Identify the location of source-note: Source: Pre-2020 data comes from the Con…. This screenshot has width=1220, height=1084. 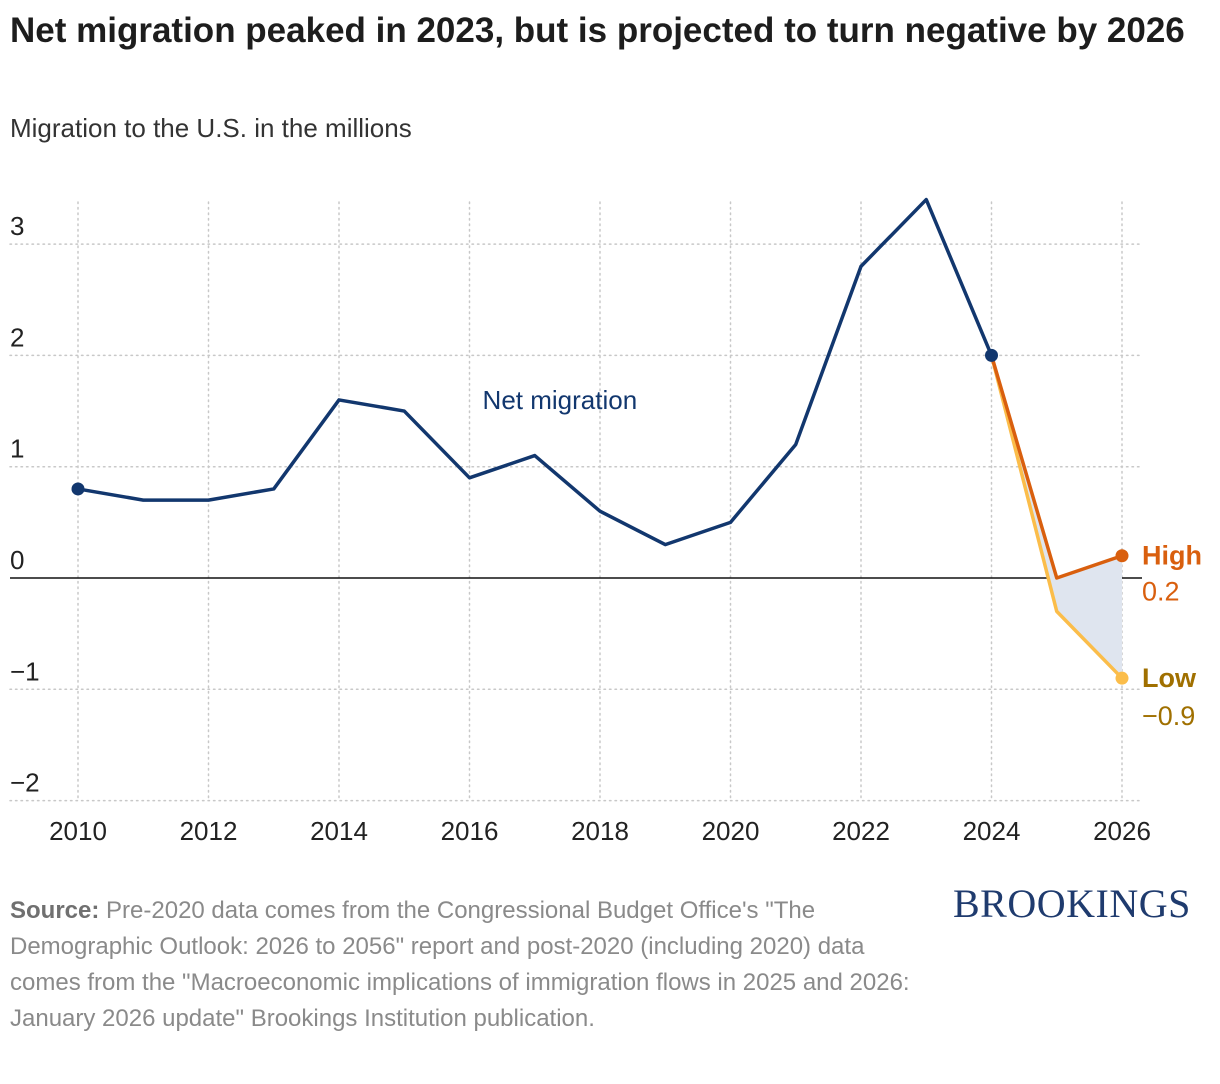
(460, 965).